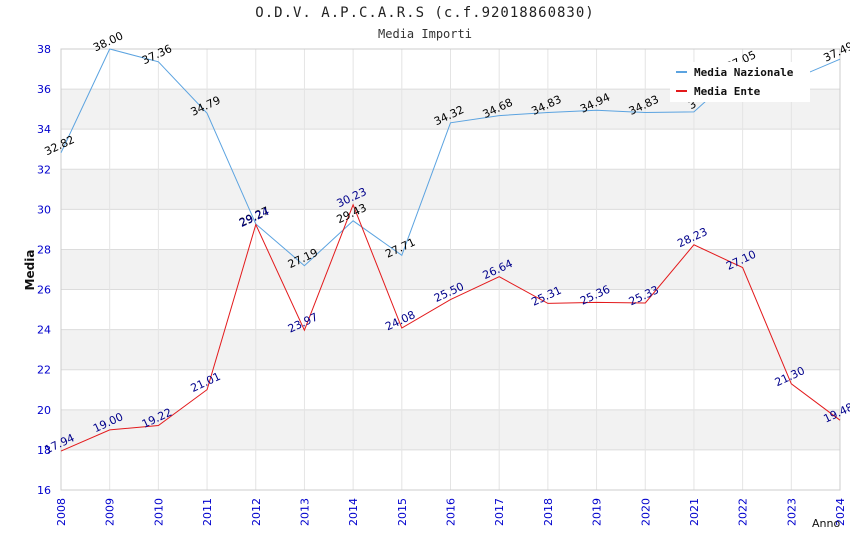  Describe the element at coordinates (44, 89) in the screenshot. I see `y-tick-label: 36` at that location.